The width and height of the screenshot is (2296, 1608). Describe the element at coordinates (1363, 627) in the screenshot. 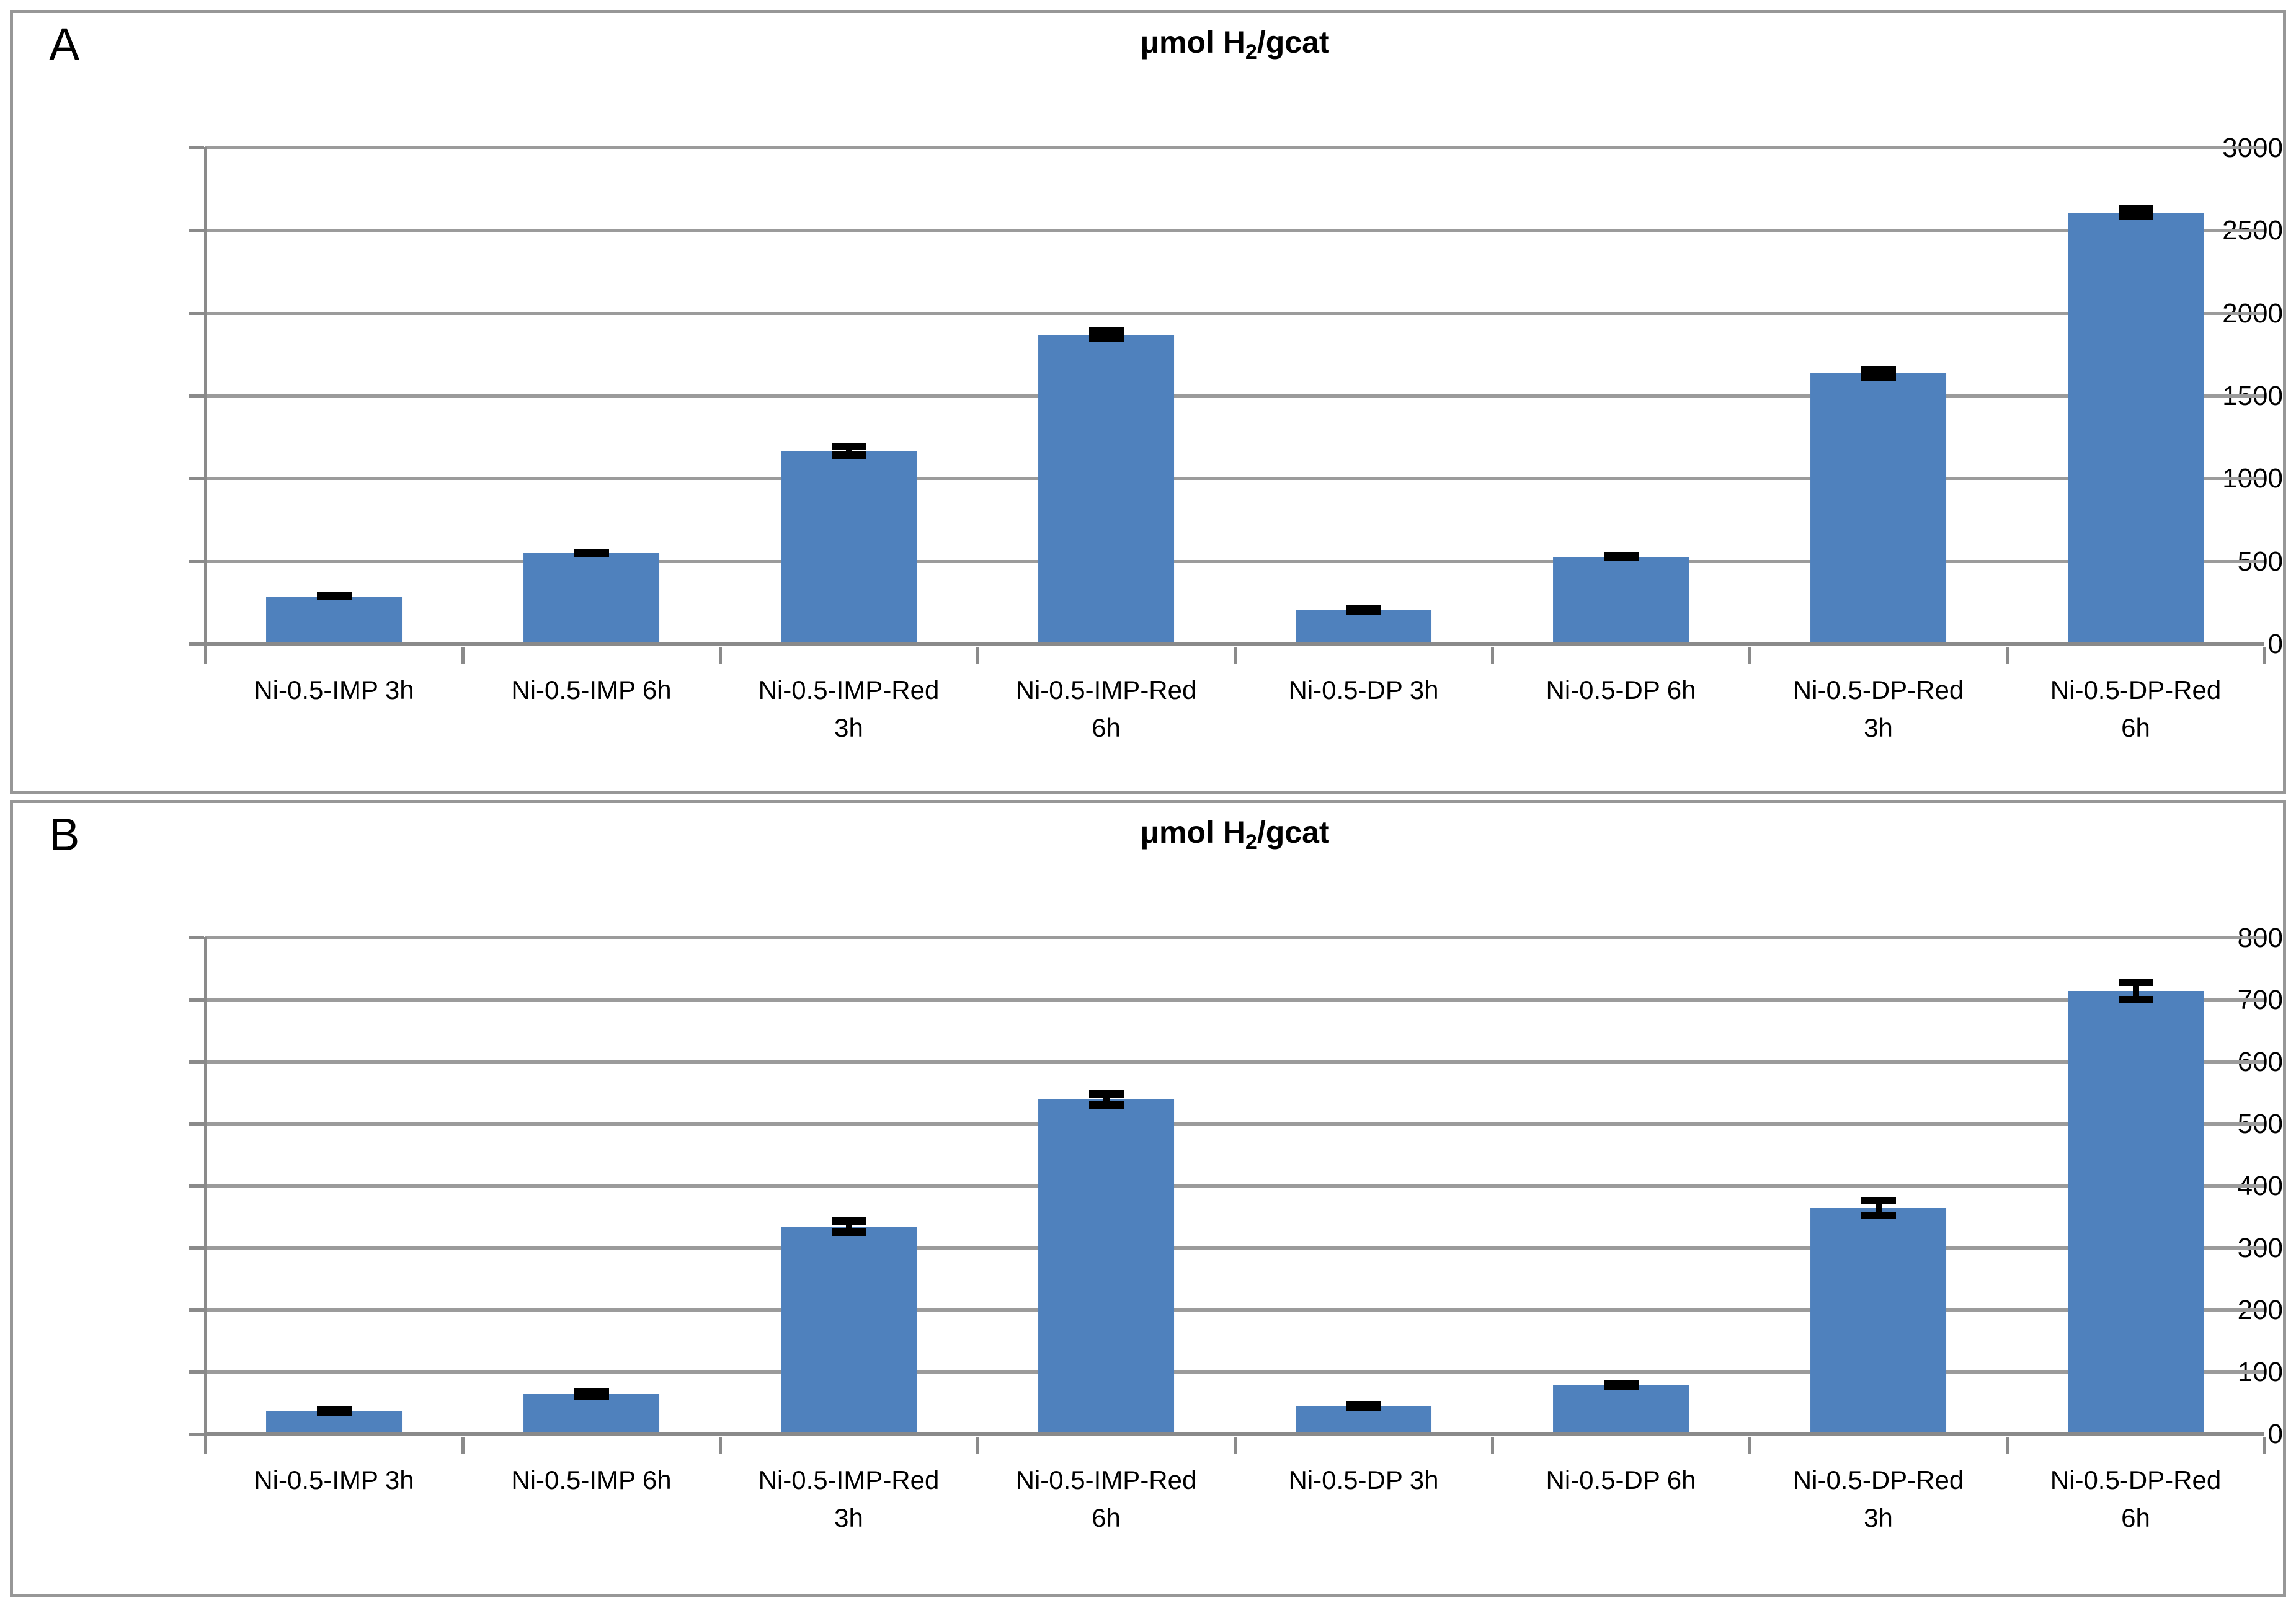

I see `bar-Ni-0.5-DP 3h` at that location.